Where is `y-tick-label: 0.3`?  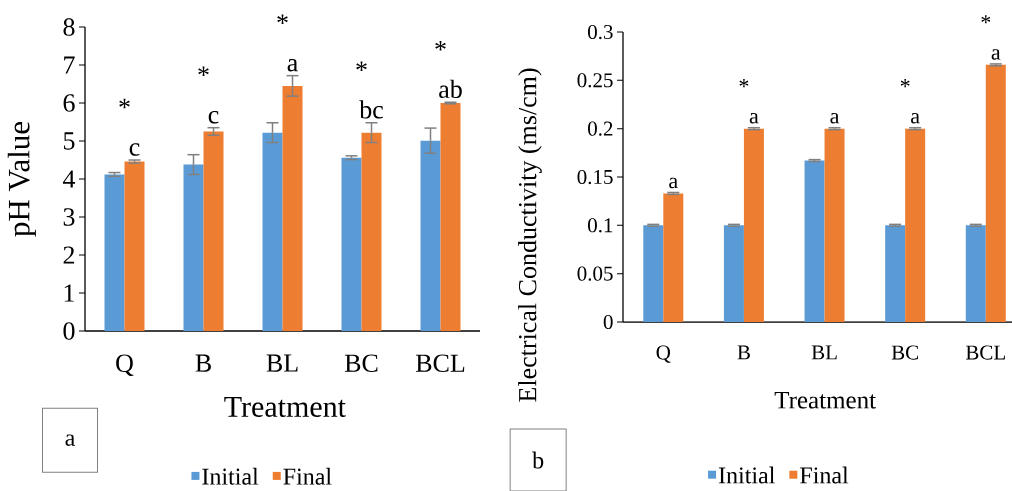
y-tick-label: 0.3 is located at coordinates (600, 32).